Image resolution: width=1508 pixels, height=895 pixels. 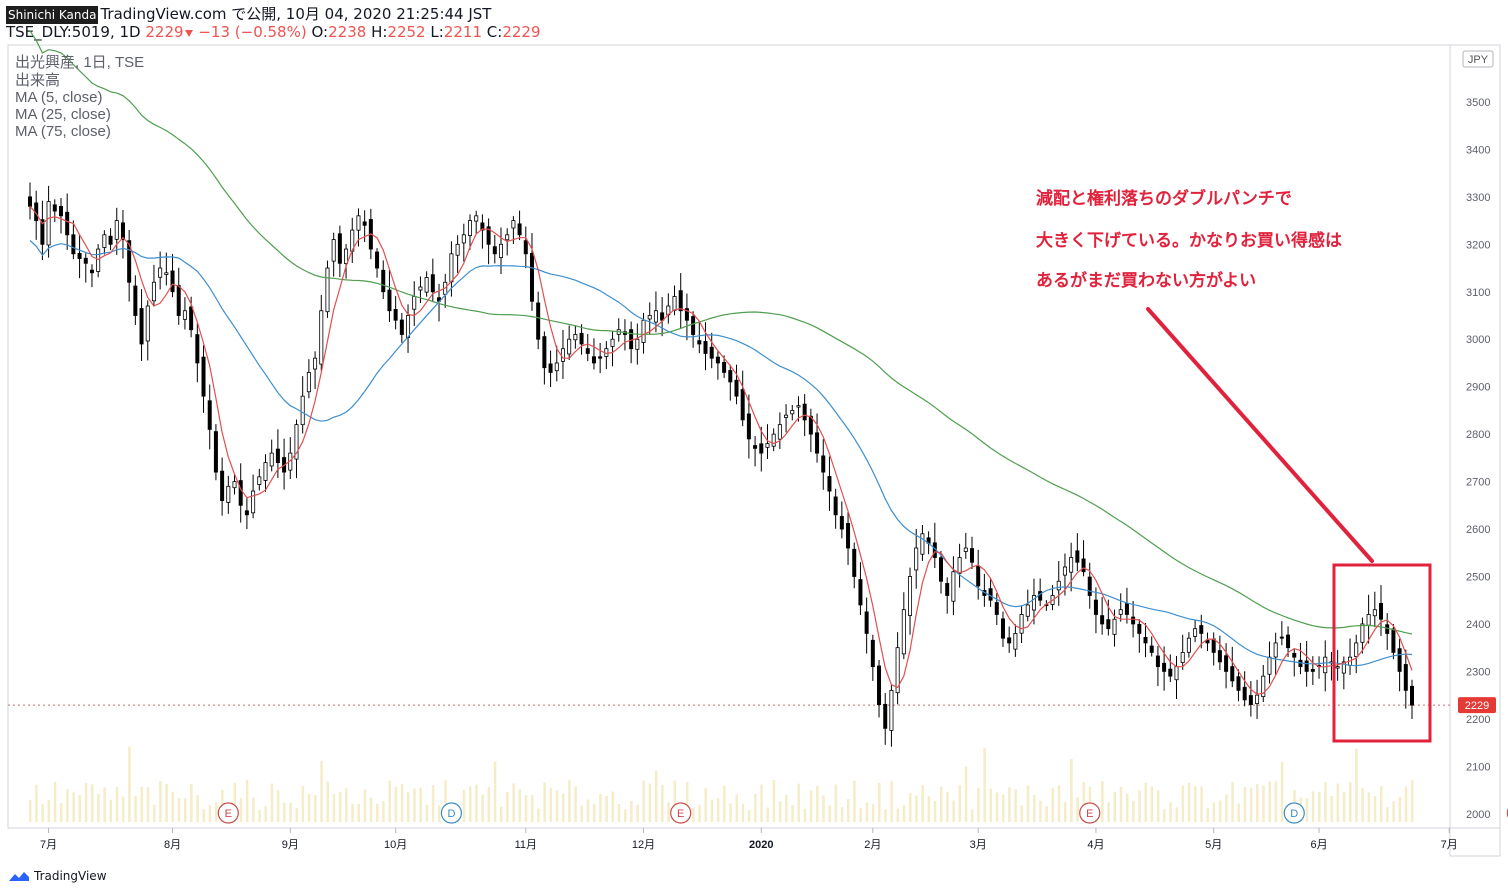 What do you see at coordinates (462, 32) in the screenshot?
I see `low-value: 2211` at bounding box center [462, 32].